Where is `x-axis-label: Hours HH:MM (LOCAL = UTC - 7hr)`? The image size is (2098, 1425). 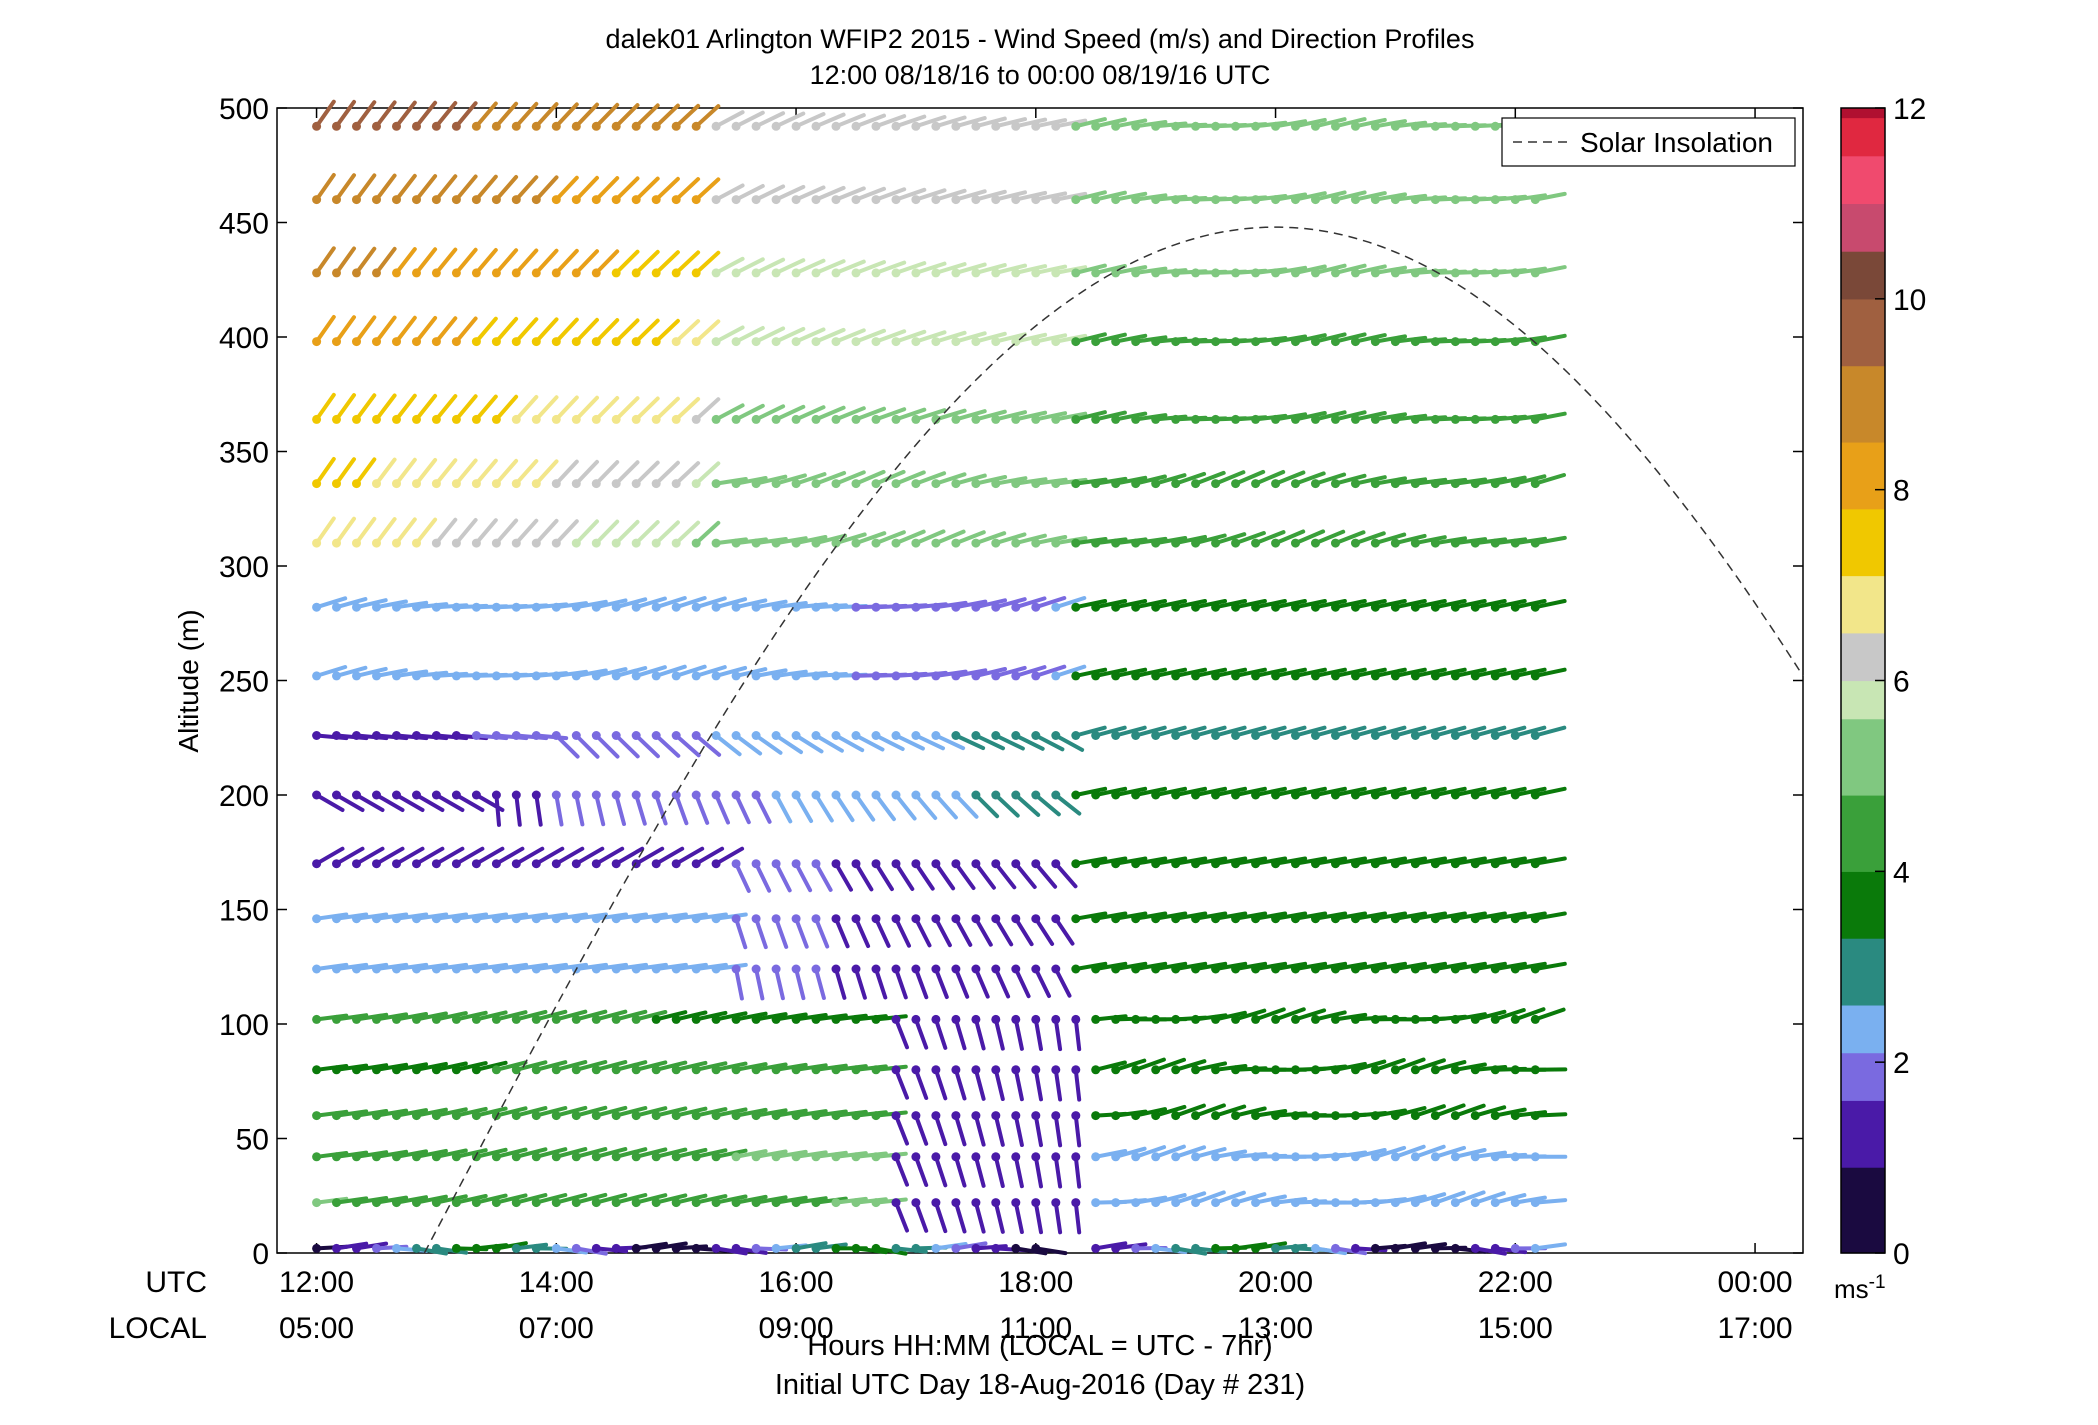 x-axis-label: Hours HH:MM (LOCAL = UTC - 7hr) is located at coordinates (1039, 1346).